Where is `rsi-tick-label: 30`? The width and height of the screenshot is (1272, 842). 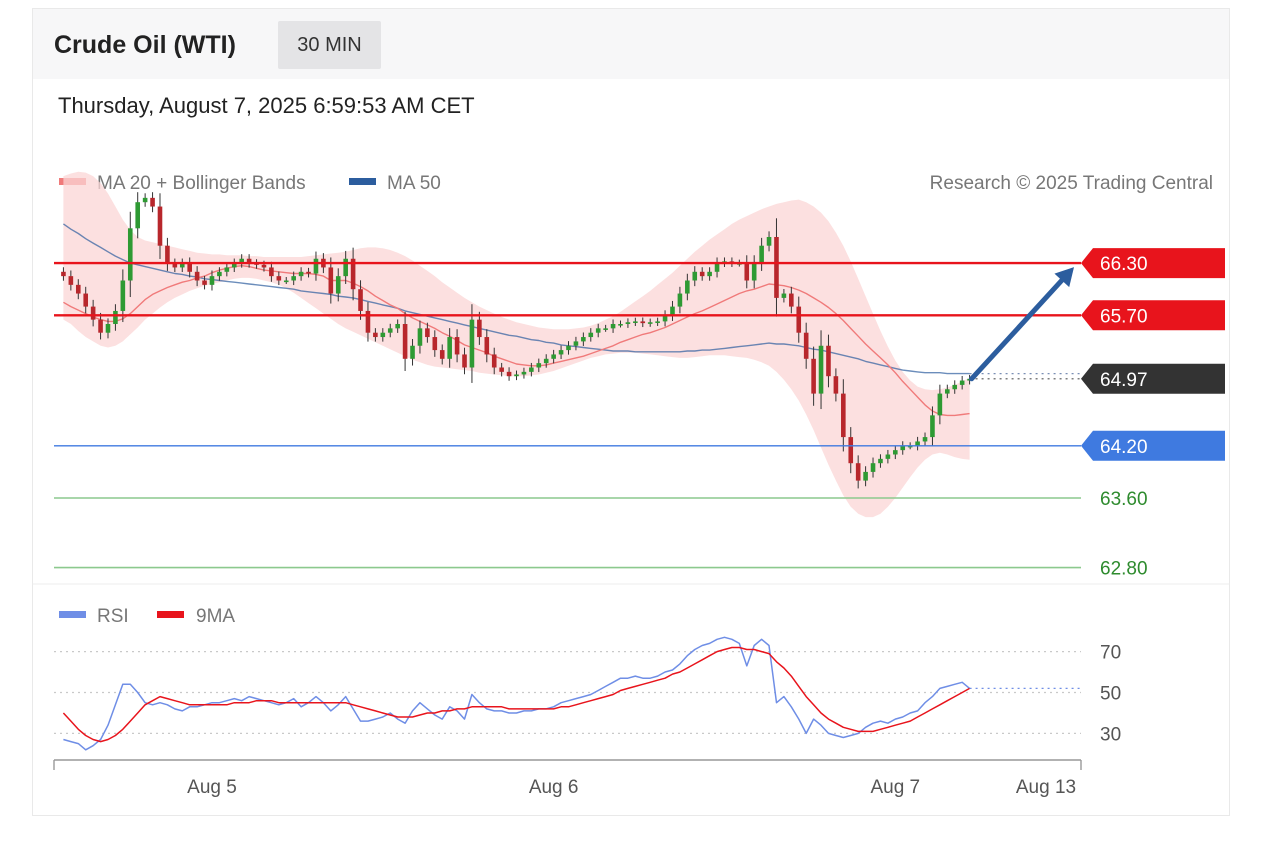
rsi-tick-label: 30 is located at coordinates (1110, 734).